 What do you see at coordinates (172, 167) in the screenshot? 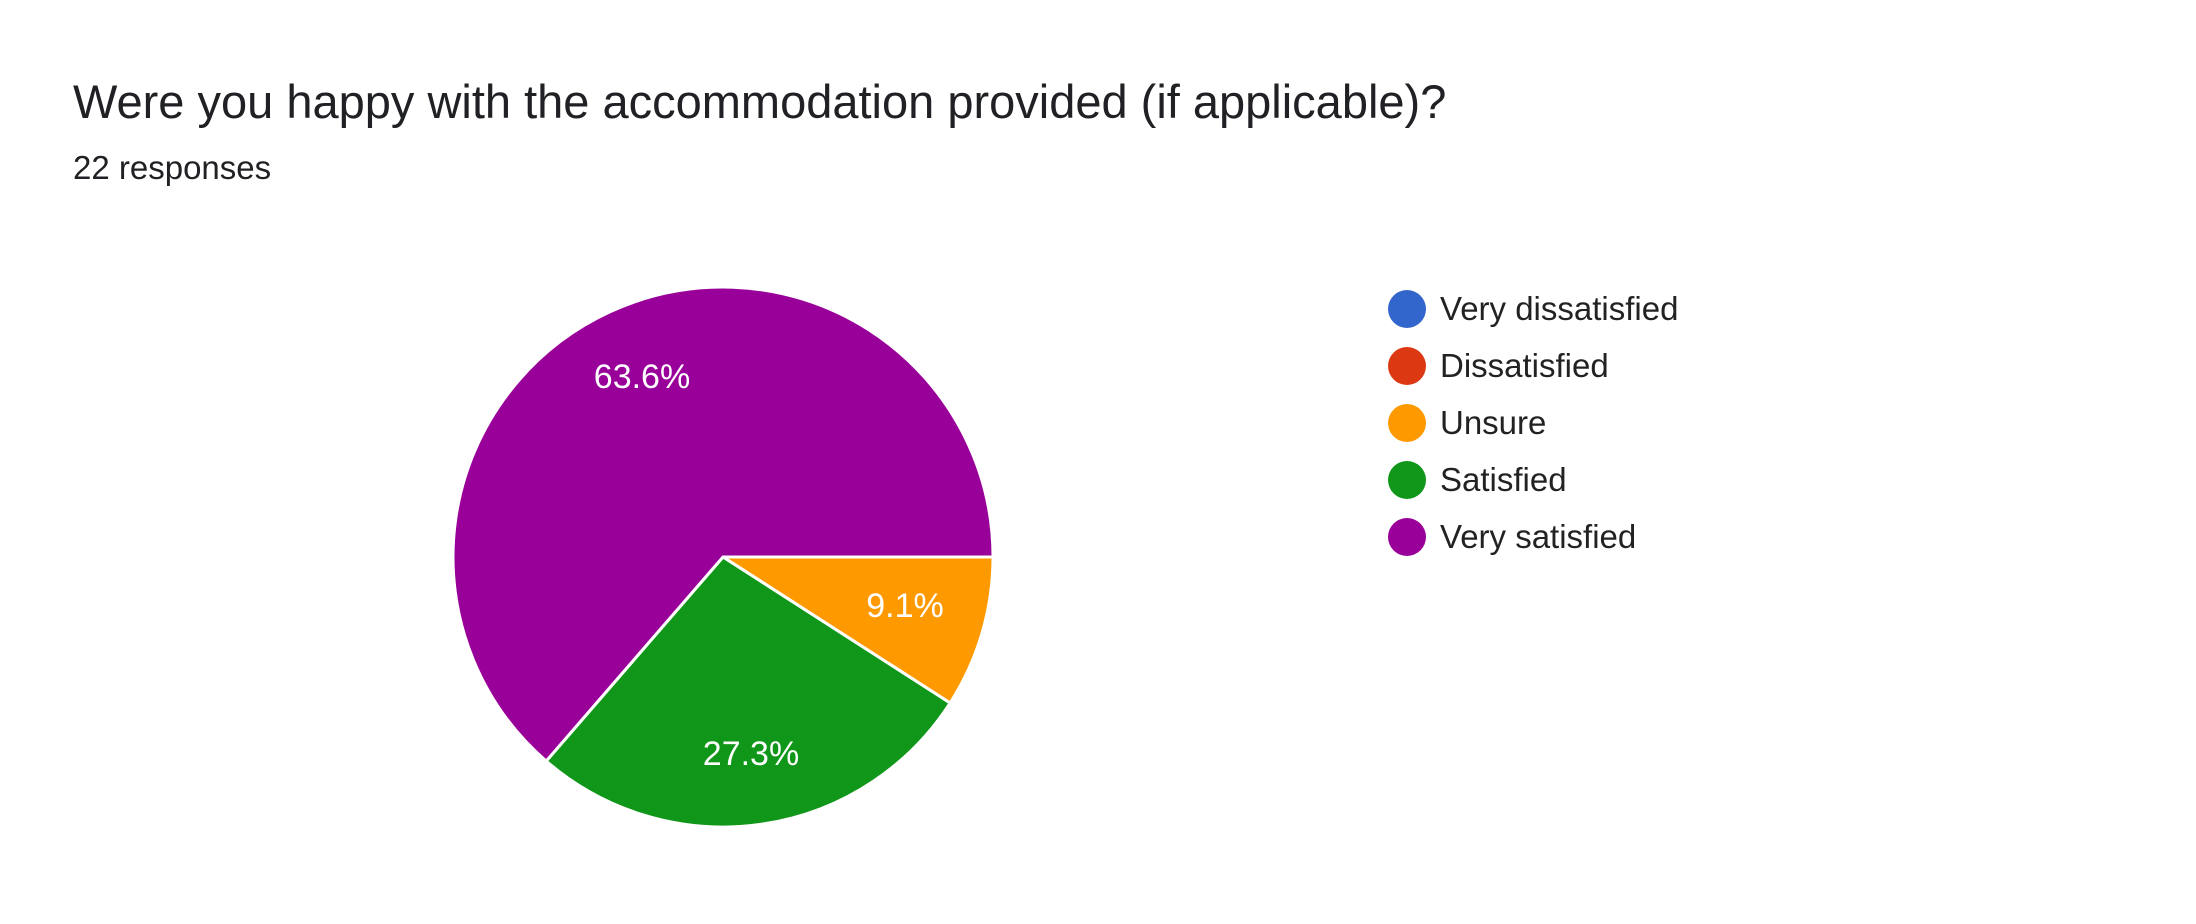
I see `response-count: 22 responses` at bounding box center [172, 167].